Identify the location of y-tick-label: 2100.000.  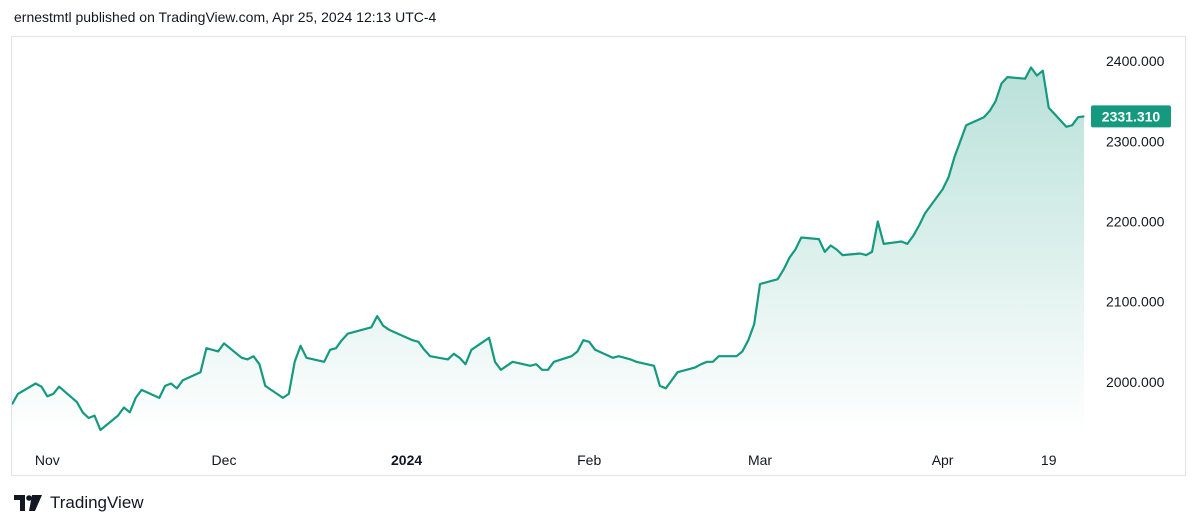
(1135, 302).